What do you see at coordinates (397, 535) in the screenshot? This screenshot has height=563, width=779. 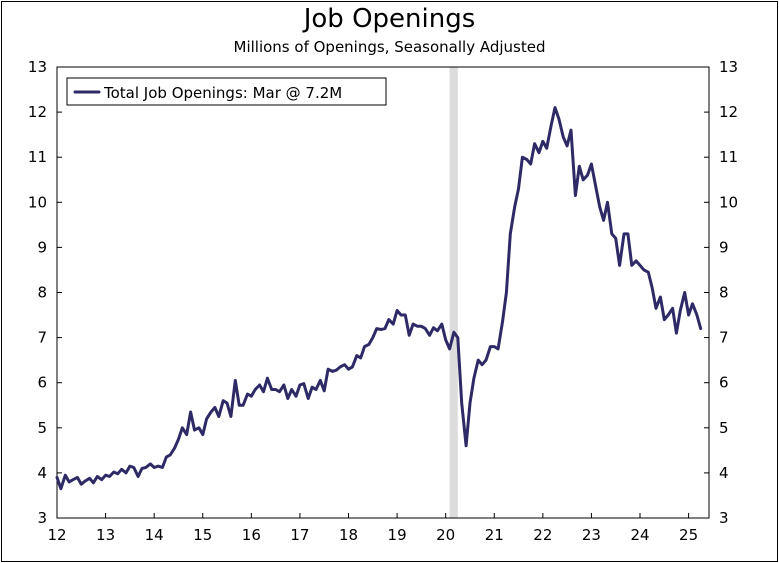 I see `x-tick-label: 19` at bounding box center [397, 535].